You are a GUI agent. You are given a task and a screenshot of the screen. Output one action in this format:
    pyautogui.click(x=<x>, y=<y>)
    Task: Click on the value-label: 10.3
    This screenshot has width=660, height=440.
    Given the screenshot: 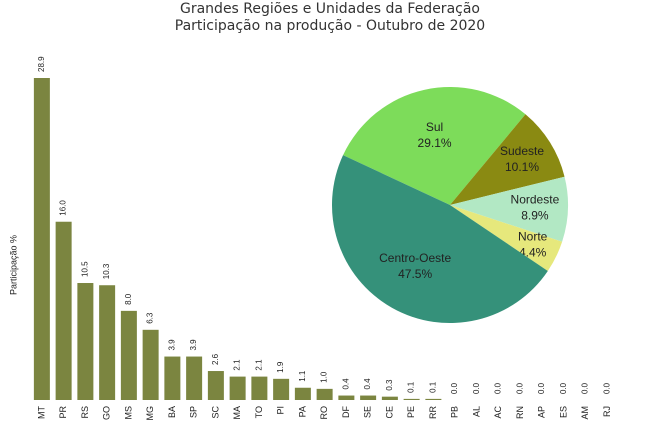 What is the action you would take?
    pyautogui.click(x=106, y=271)
    